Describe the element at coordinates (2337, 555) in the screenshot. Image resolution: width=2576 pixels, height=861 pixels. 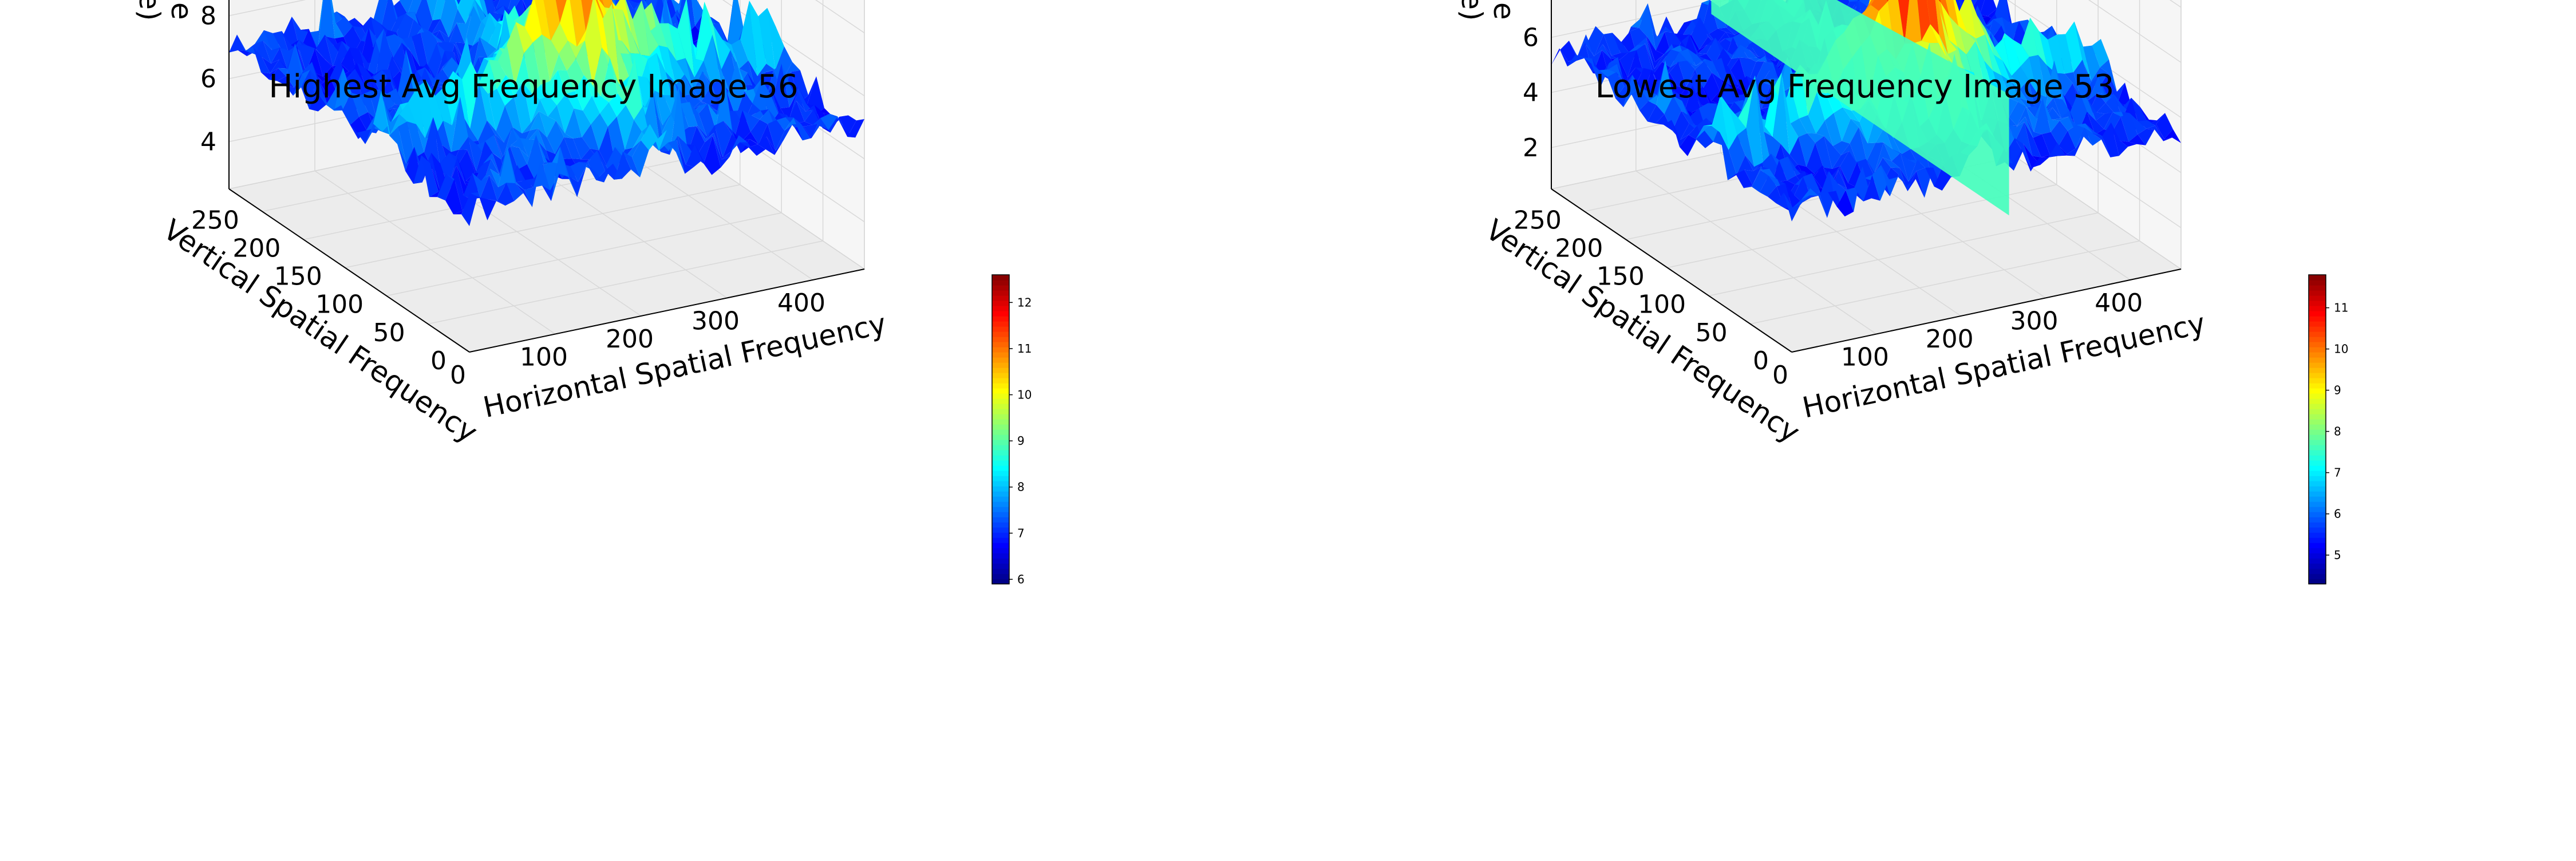
I see `colorbar-tick-label: 5` at that location.